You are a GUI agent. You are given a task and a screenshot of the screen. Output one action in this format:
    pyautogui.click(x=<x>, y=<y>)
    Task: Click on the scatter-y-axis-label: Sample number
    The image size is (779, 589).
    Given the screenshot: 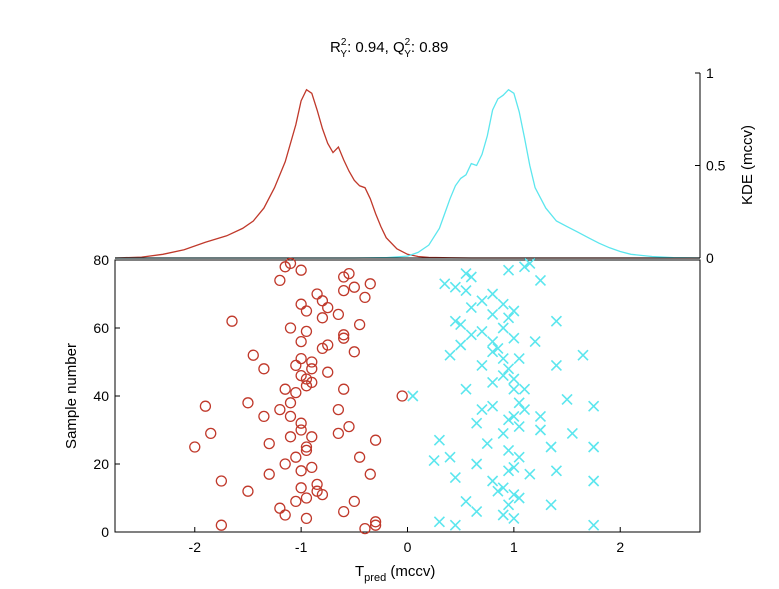 What is the action you would take?
    pyautogui.click(x=71, y=396)
    